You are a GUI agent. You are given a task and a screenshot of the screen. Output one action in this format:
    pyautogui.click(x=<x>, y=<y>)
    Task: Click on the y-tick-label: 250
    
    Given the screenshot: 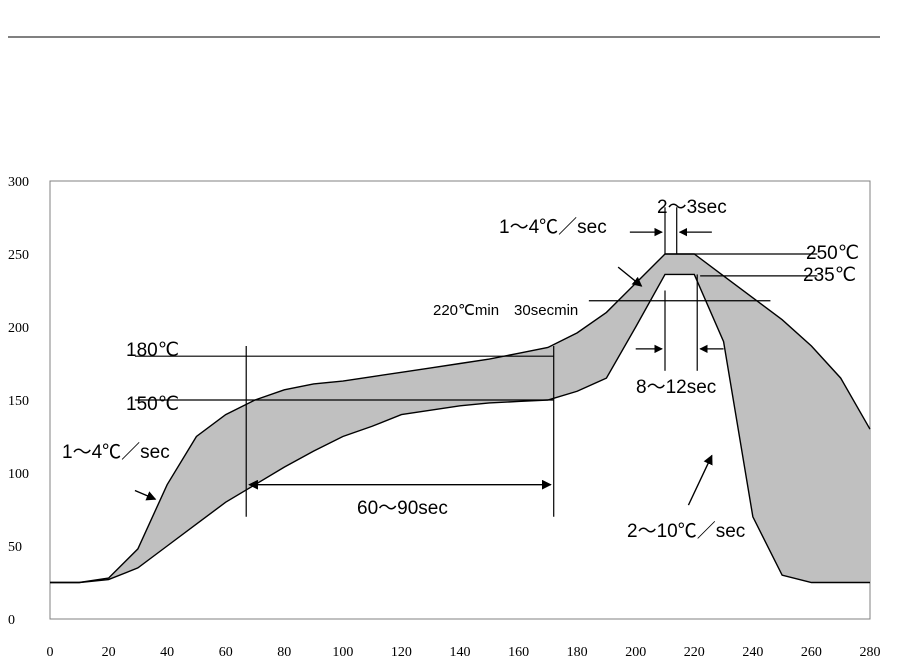 What is the action you would take?
    pyautogui.click(x=18, y=255)
    